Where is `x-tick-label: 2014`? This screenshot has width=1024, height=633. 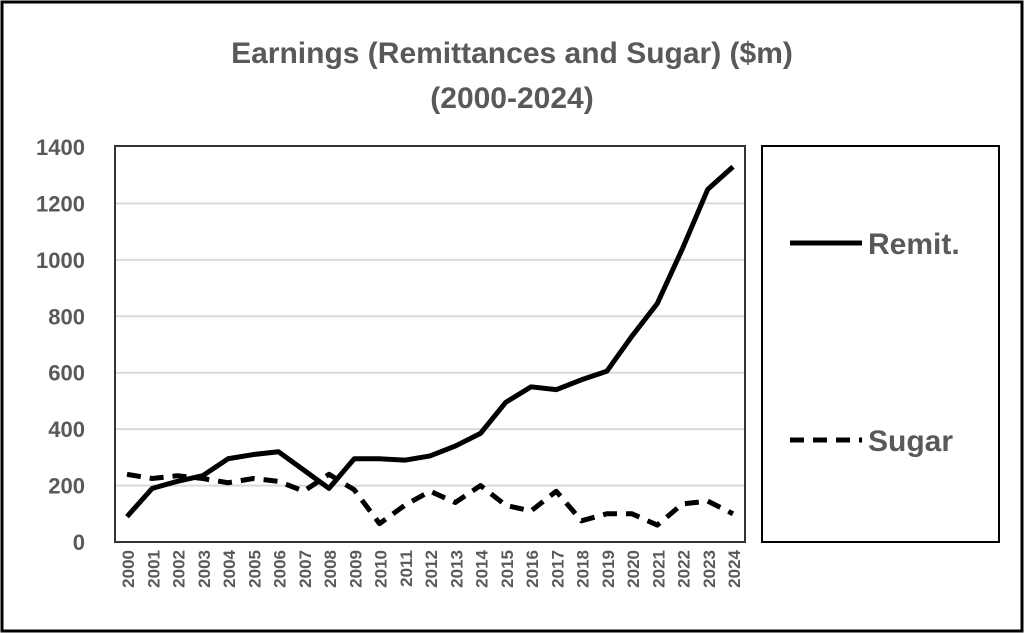 x-tick-label: 2014 is located at coordinates (482, 568).